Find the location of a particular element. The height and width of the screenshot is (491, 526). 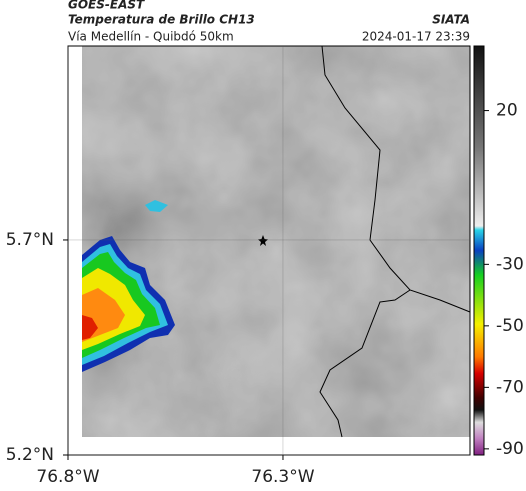

y-tick-label: 5.2°N is located at coordinates (30, 455).